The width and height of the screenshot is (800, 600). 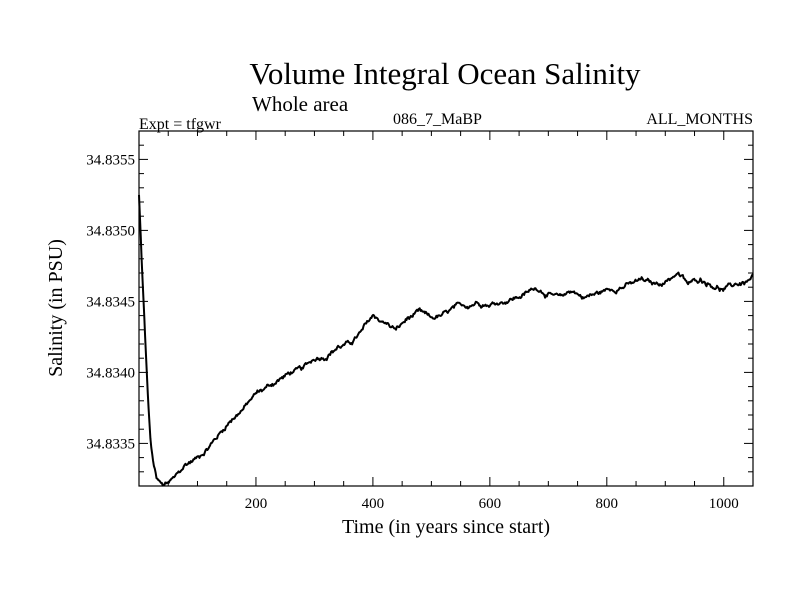 What do you see at coordinates (110, 373) in the screenshot?
I see `y-tick-label: 34.8340` at bounding box center [110, 373].